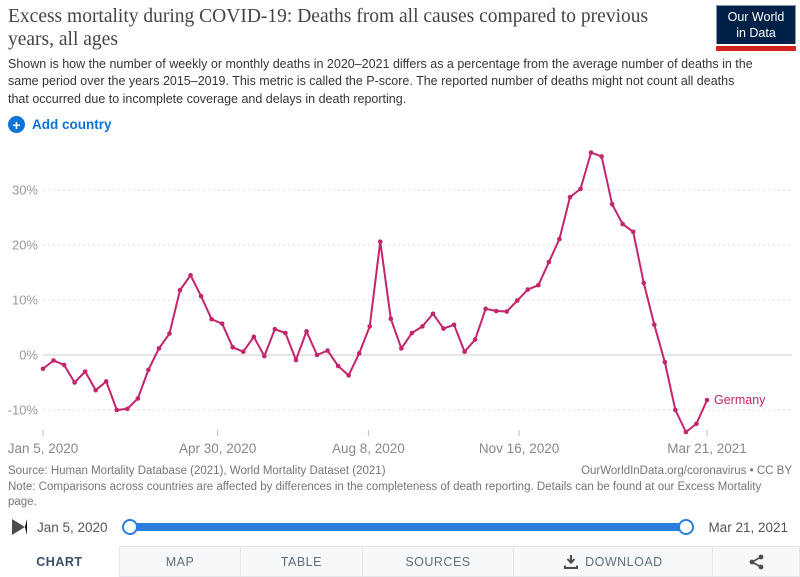 The height and width of the screenshot is (577, 800). Describe the element at coordinates (686, 527) in the screenshot. I see `timeline-end-handle` at that location.